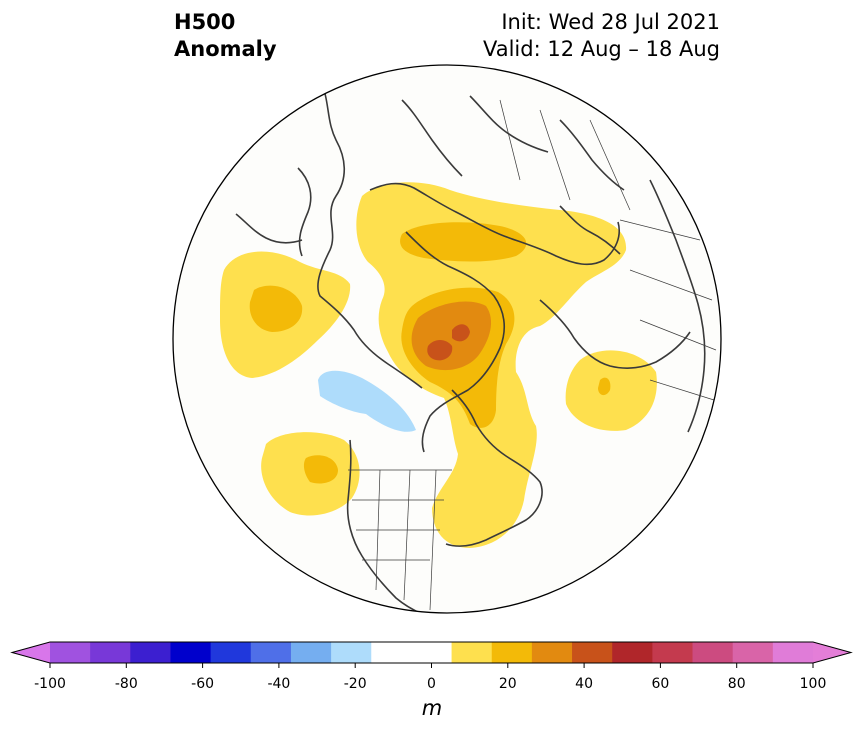  Describe the element at coordinates (440, 350) in the screenshot. I see `pos-anomaly-40-a` at that location.